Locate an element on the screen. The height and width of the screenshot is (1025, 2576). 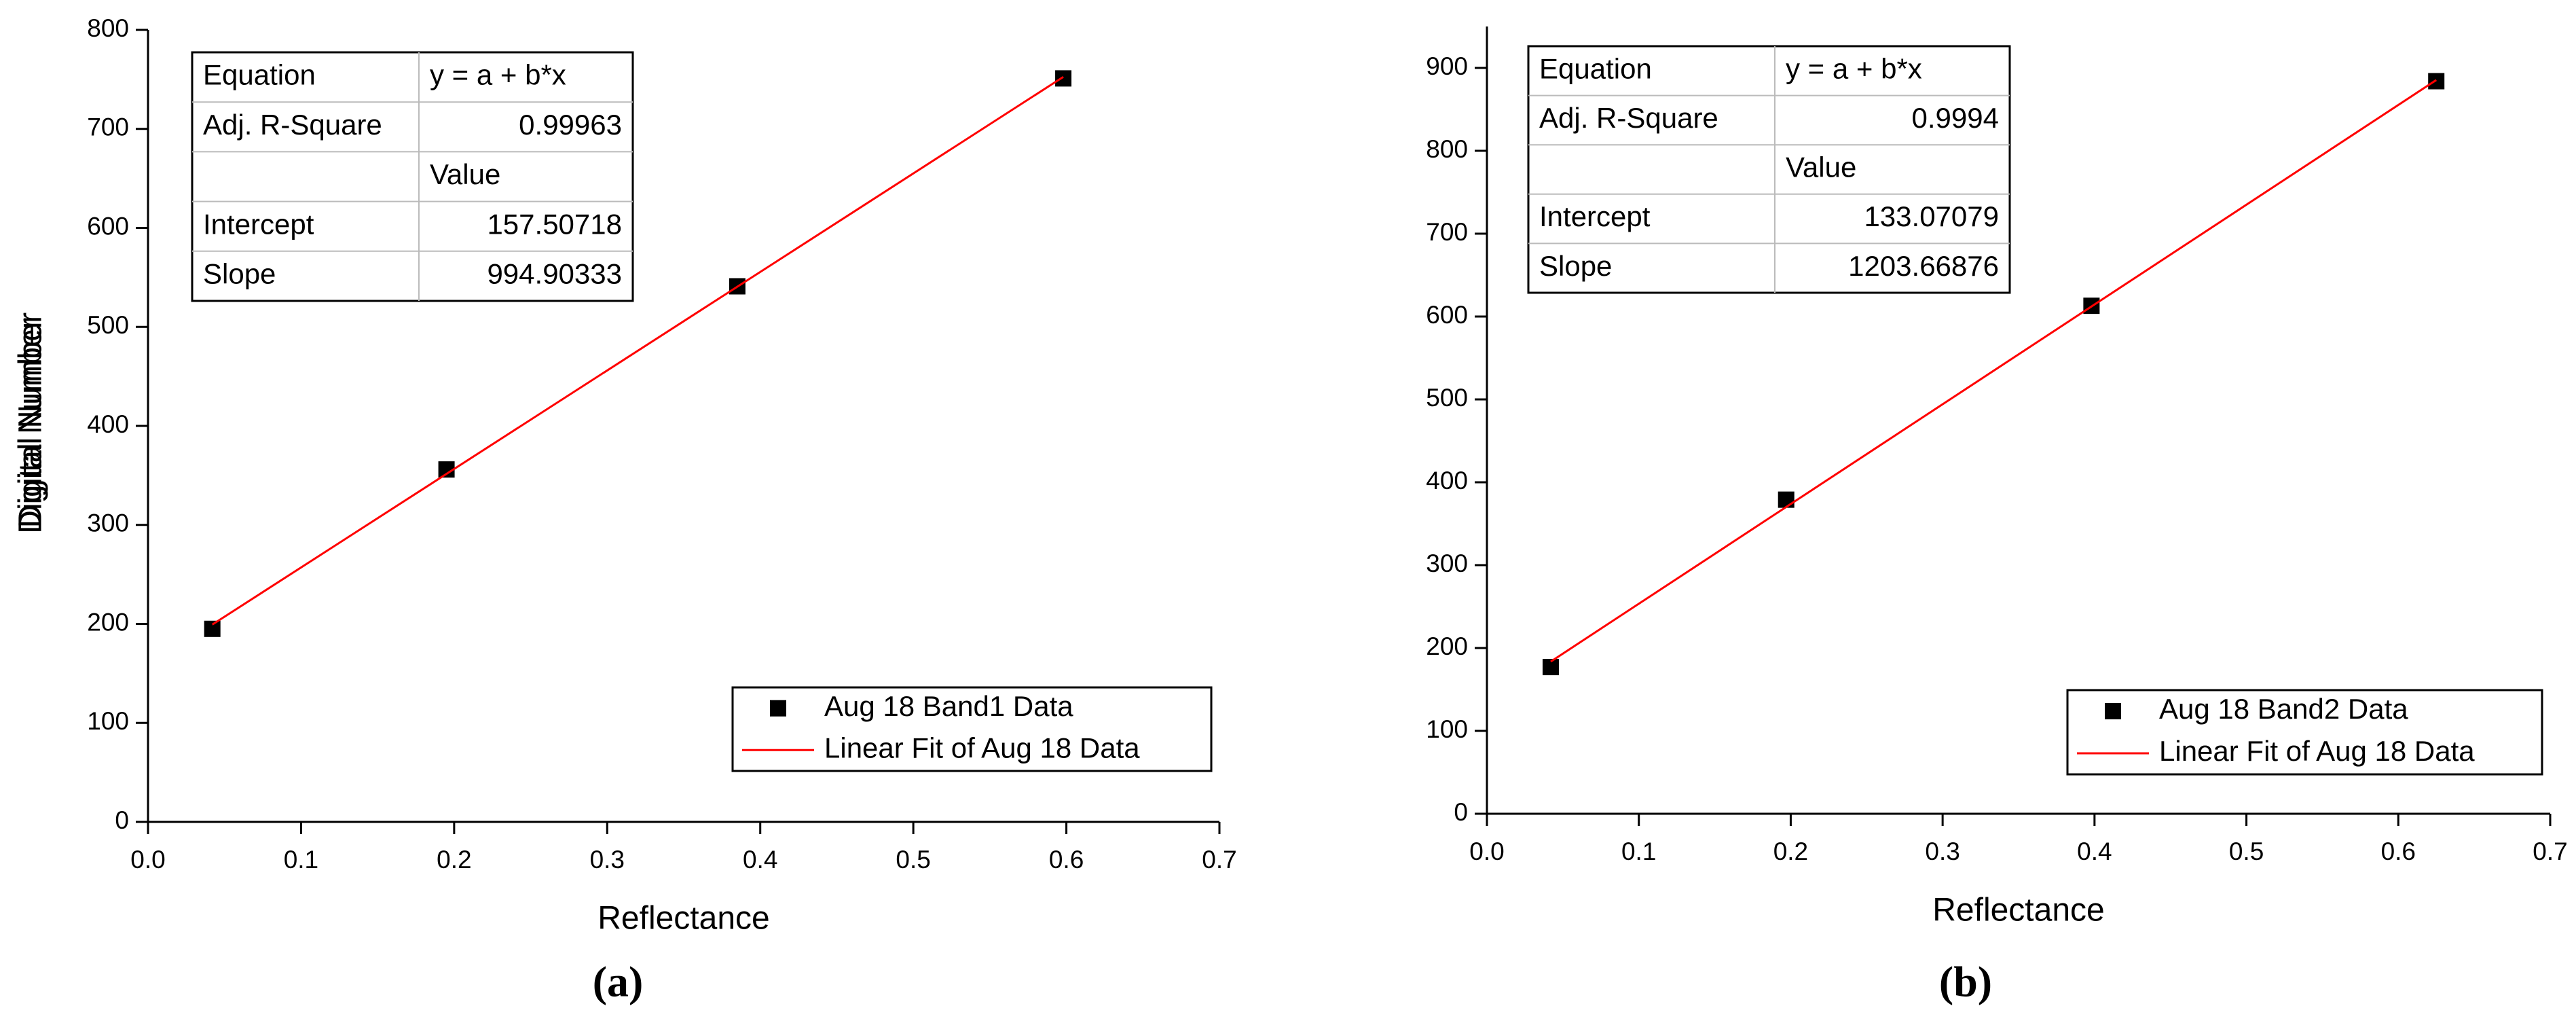
table-cell: 0.99963 is located at coordinates (570, 125).